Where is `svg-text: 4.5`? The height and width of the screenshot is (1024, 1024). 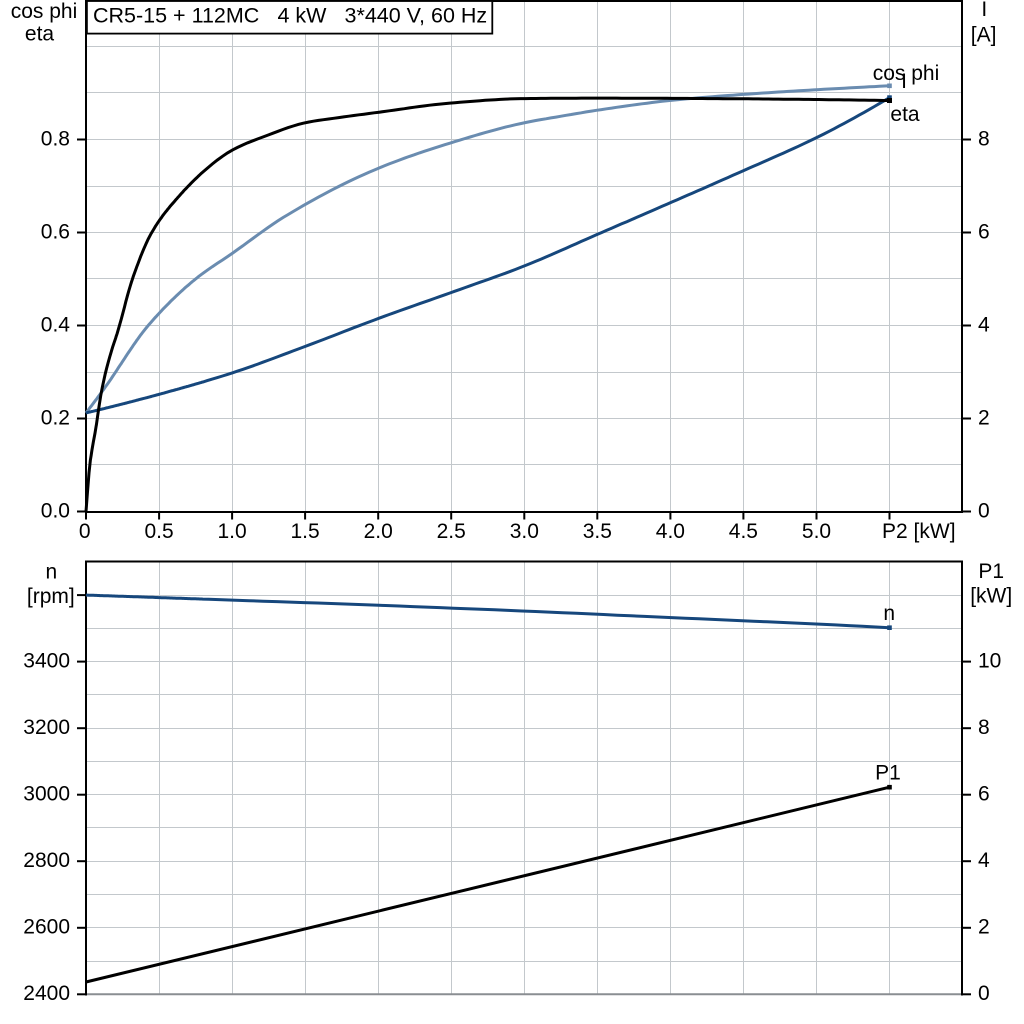 svg-text: 4.5 is located at coordinates (743, 531).